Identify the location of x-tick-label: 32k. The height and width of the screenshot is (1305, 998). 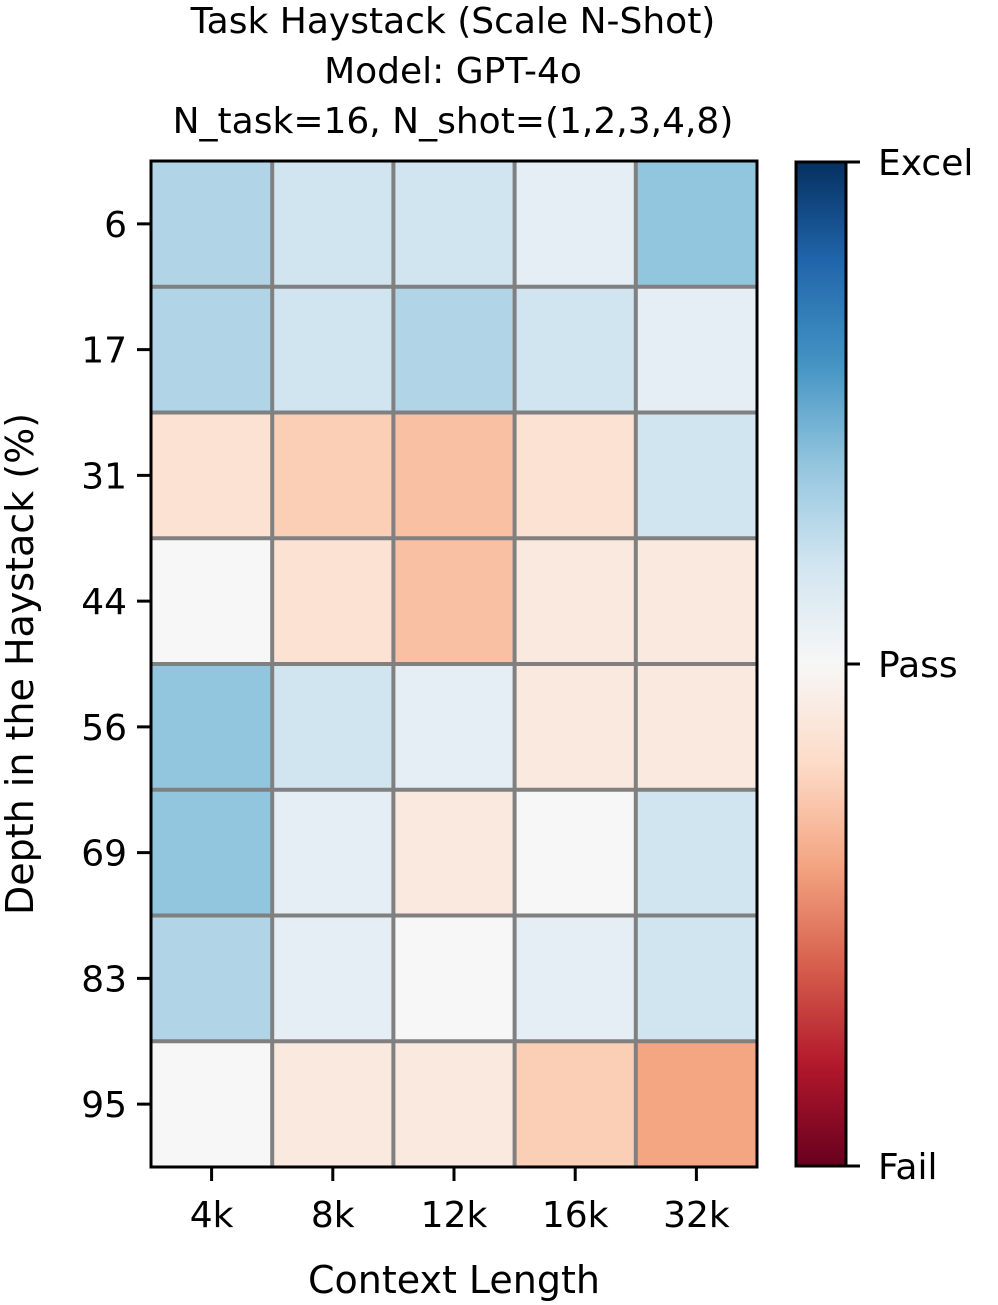
(696, 1215).